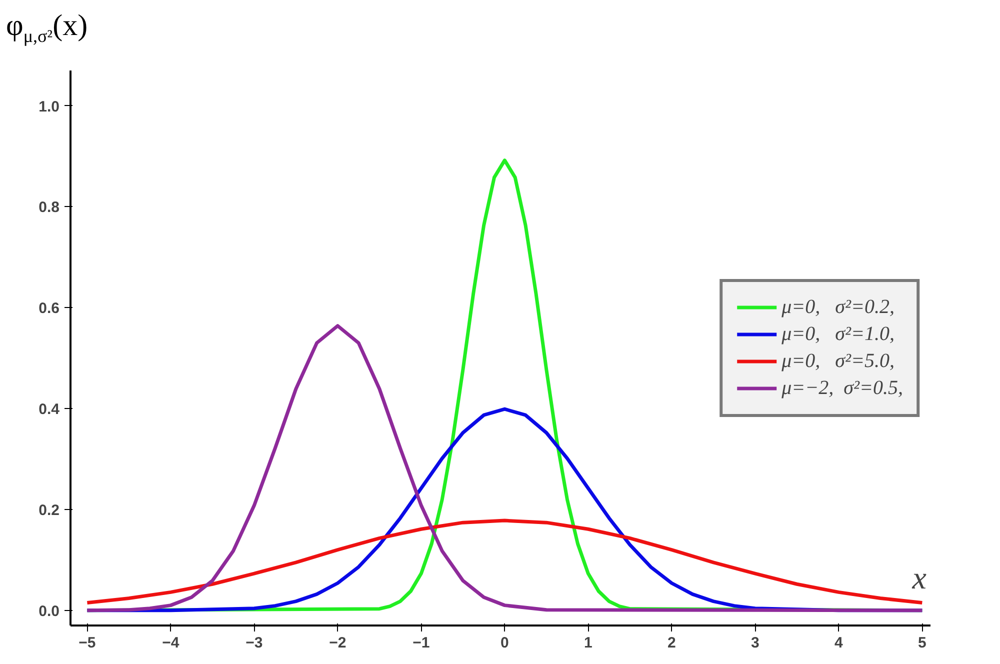  Describe the element at coordinates (254, 643) in the screenshot. I see `x-tick-label: −3` at that location.